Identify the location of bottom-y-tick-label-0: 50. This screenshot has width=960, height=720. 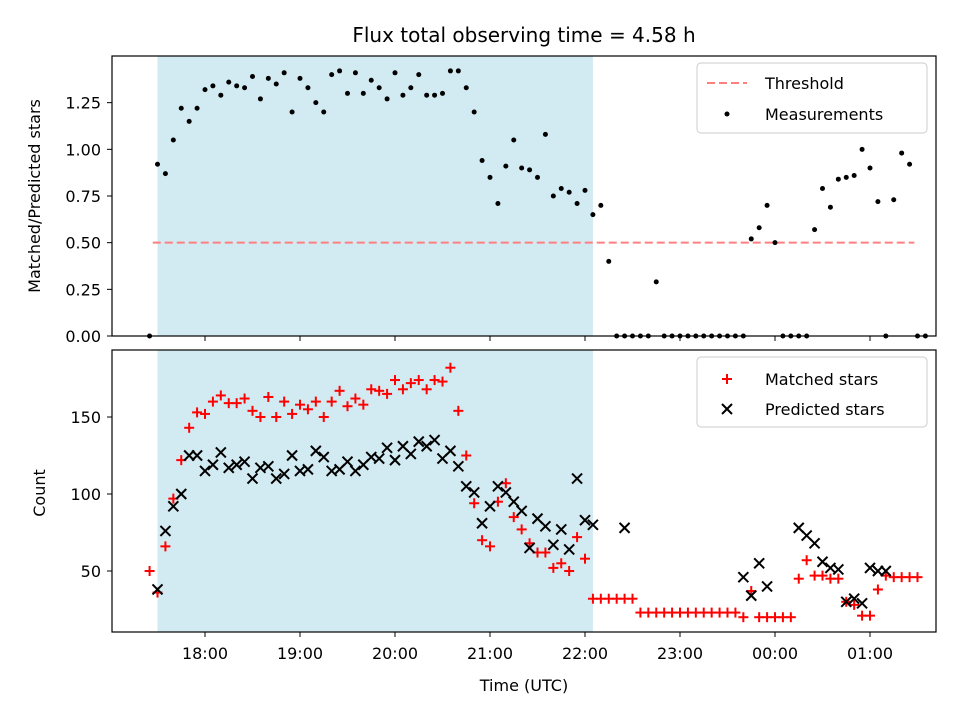
(91, 571).